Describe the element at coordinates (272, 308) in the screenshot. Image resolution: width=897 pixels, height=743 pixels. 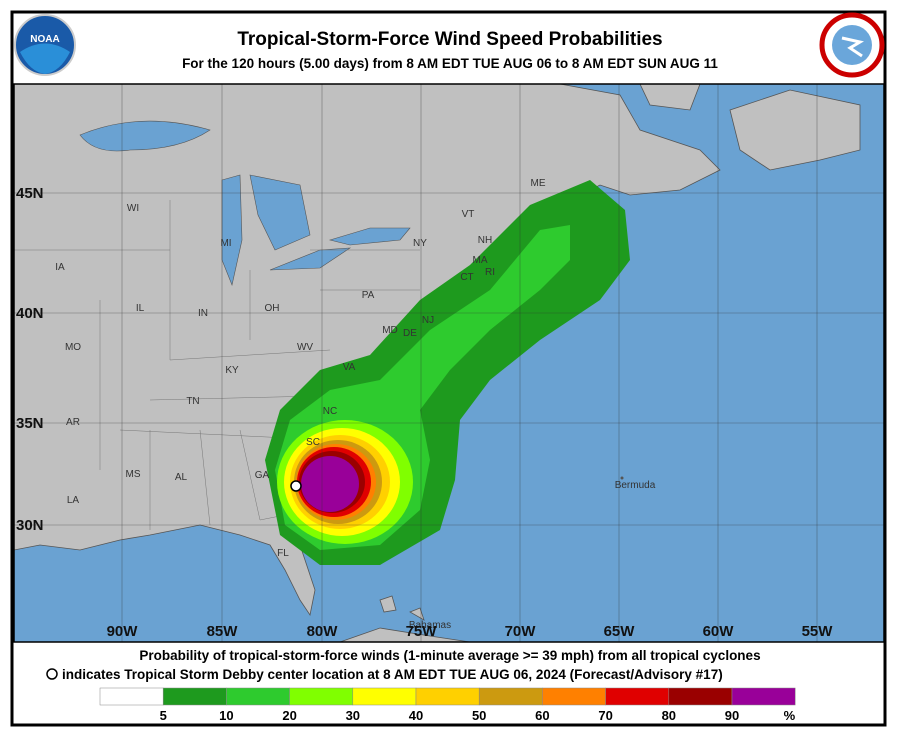
I see `place-label: OH` at that location.